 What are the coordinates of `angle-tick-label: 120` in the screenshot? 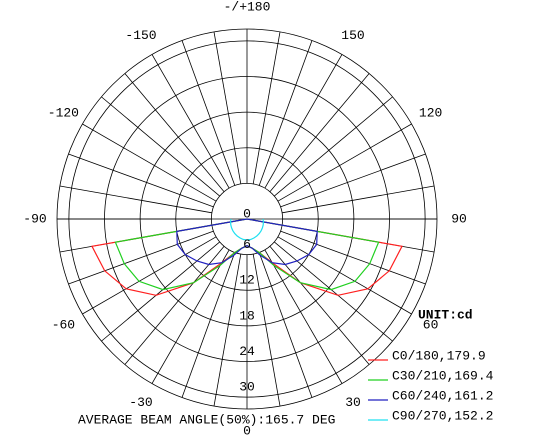 It's located at (430, 112).